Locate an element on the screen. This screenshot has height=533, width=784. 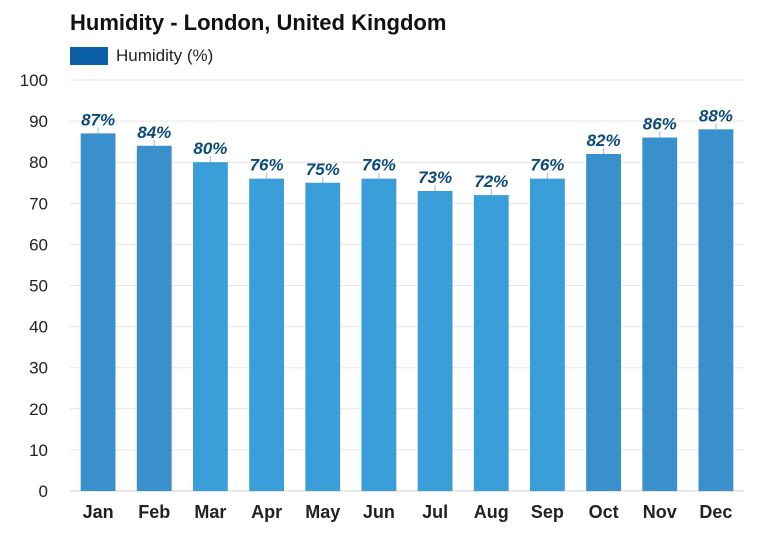
y-tick-label: 100 is located at coordinates (34, 80).